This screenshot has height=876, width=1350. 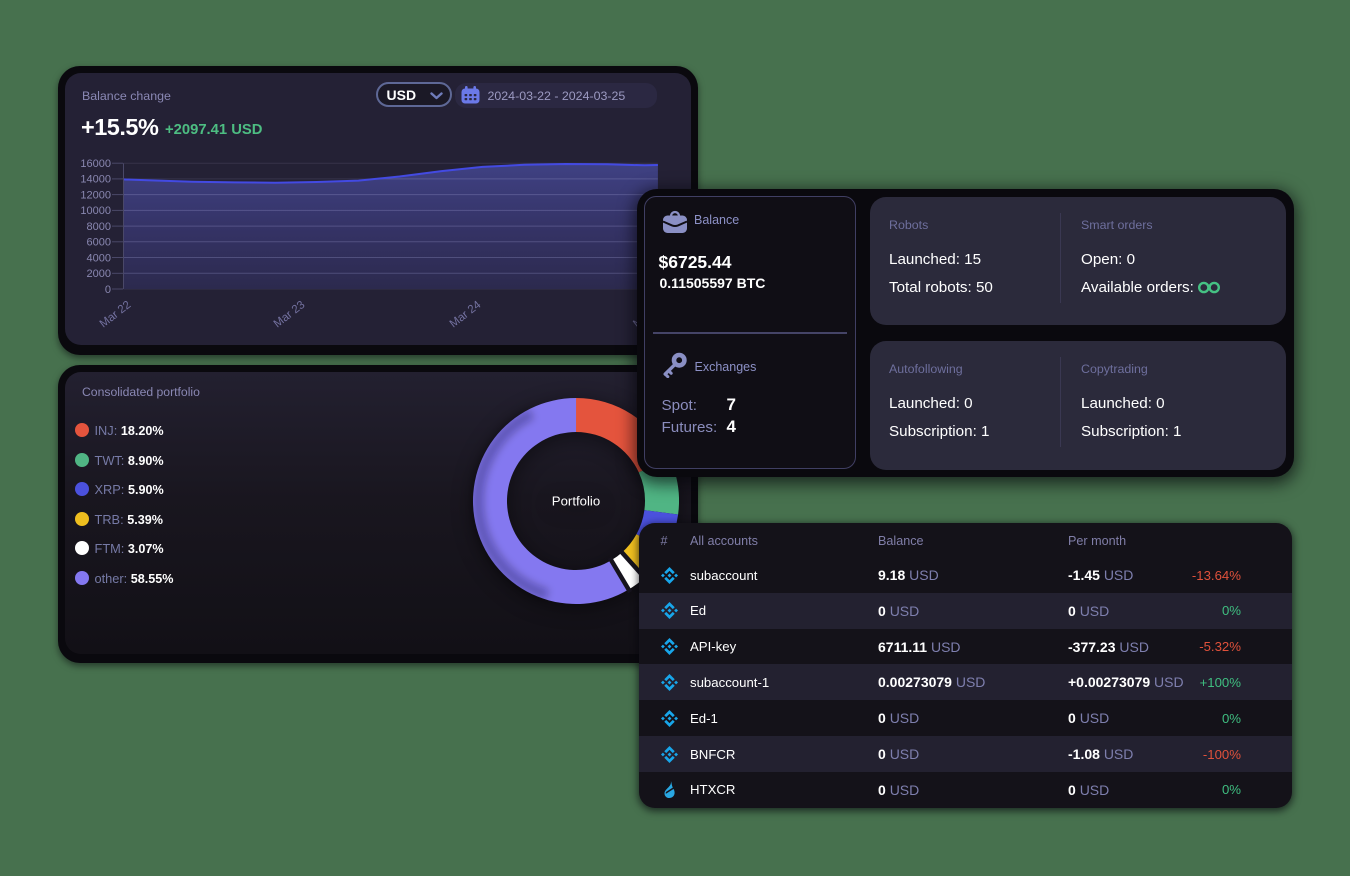 What do you see at coordinates (99, 227) in the screenshot?
I see `svg-text: 8000` at bounding box center [99, 227].